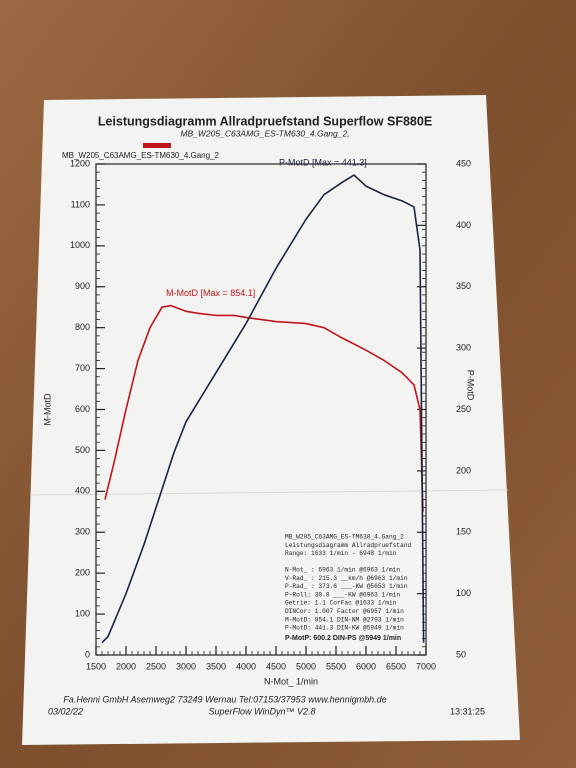  Describe the element at coordinates (396, 666) in the screenshot. I see `x-tick-label: 6500` at that location.